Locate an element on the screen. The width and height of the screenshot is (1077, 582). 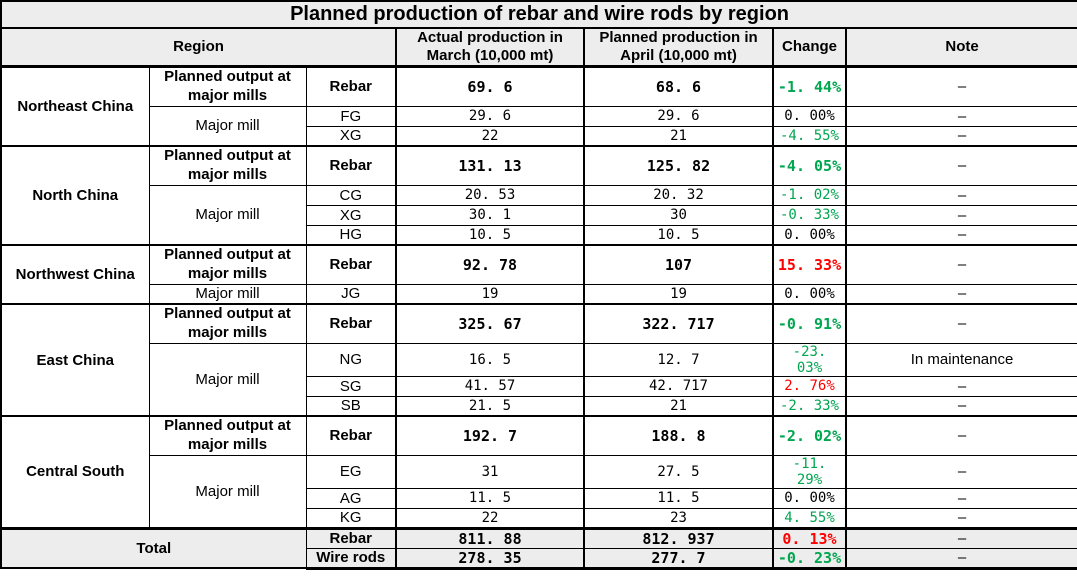
change-value: -0. 91% is located at coordinates (809, 323).